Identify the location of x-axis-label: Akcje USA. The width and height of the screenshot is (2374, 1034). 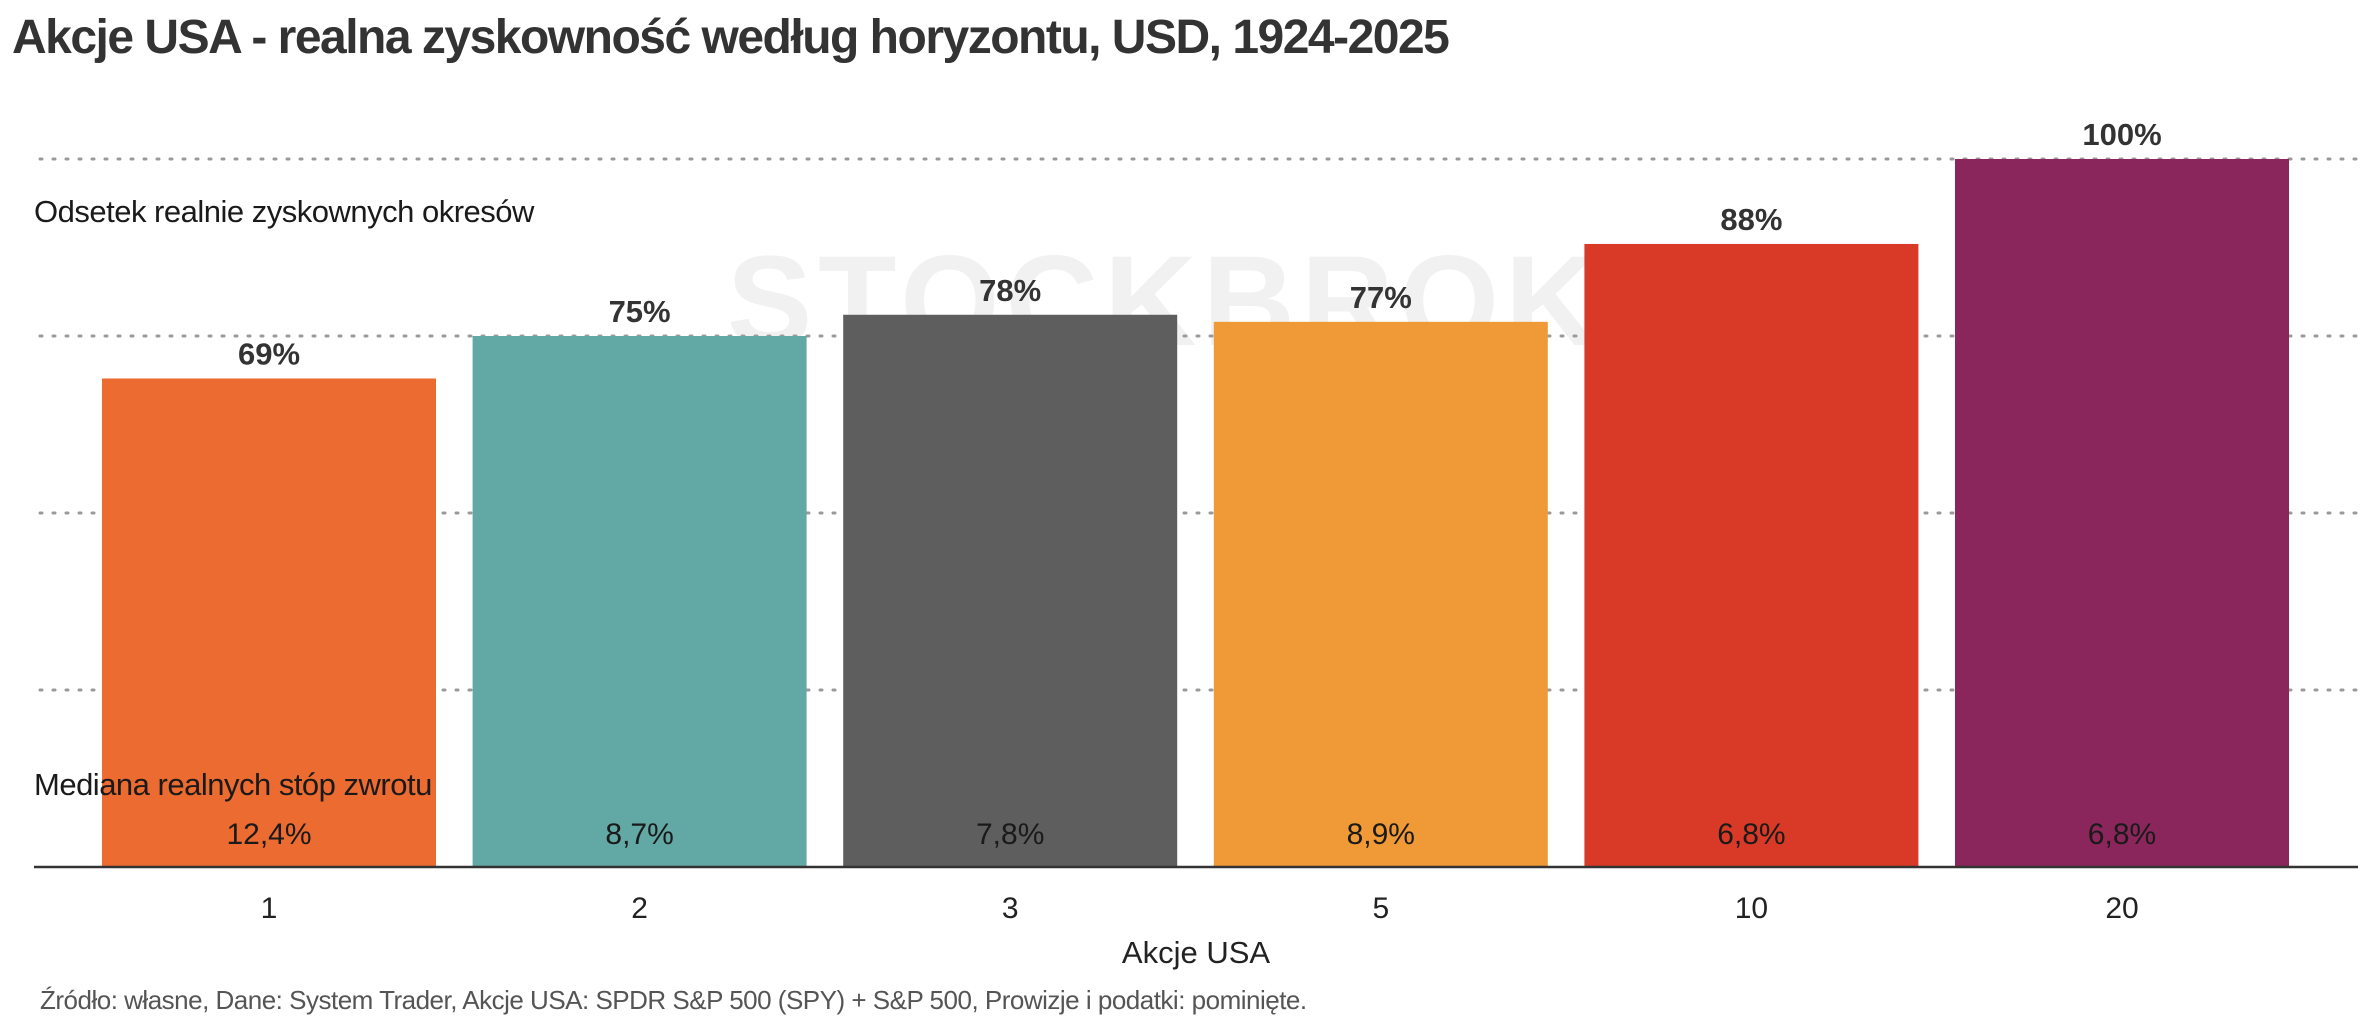
(1196, 952).